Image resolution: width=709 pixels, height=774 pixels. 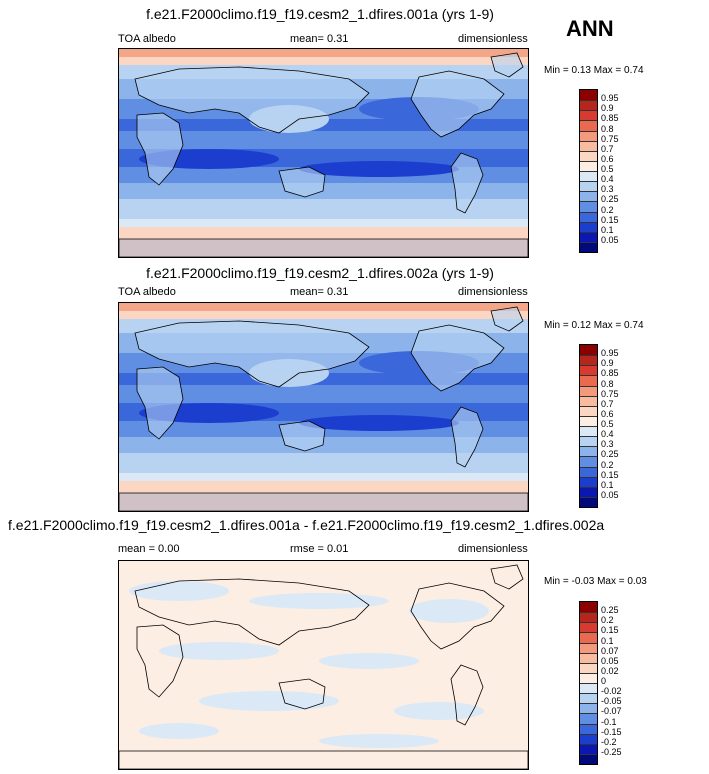 What do you see at coordinates (610, 118) in the screenshot?
I see `colorbar-tick-label: 0.85` at bounding box center [610, 118].